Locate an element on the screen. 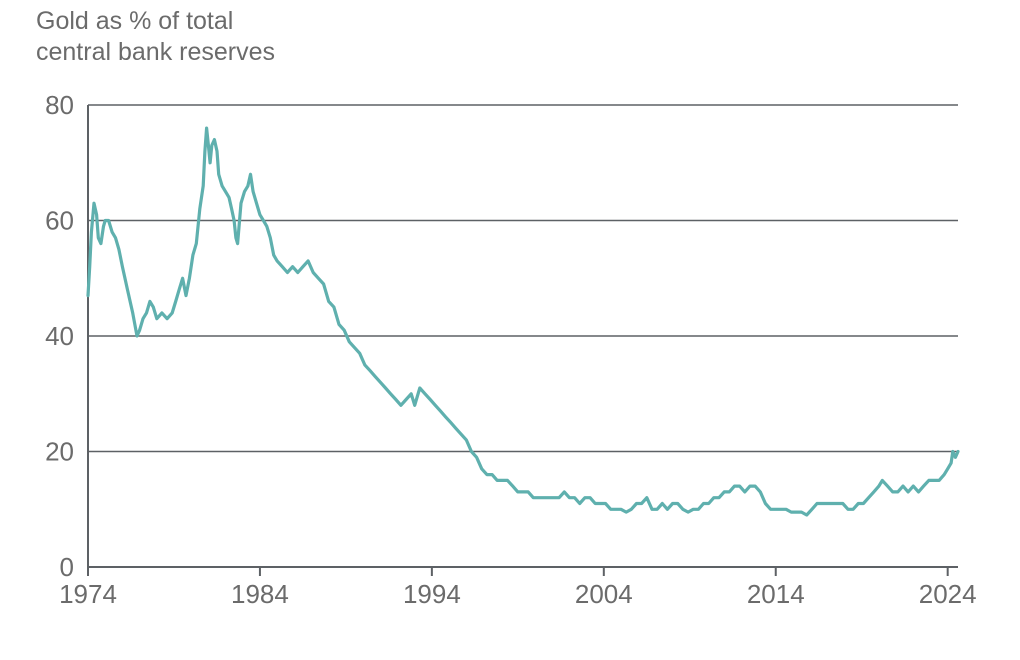 The height and width of the screenshot is (660, 1020). x-tick-label: 1984 is located at coordinates (260, 594).